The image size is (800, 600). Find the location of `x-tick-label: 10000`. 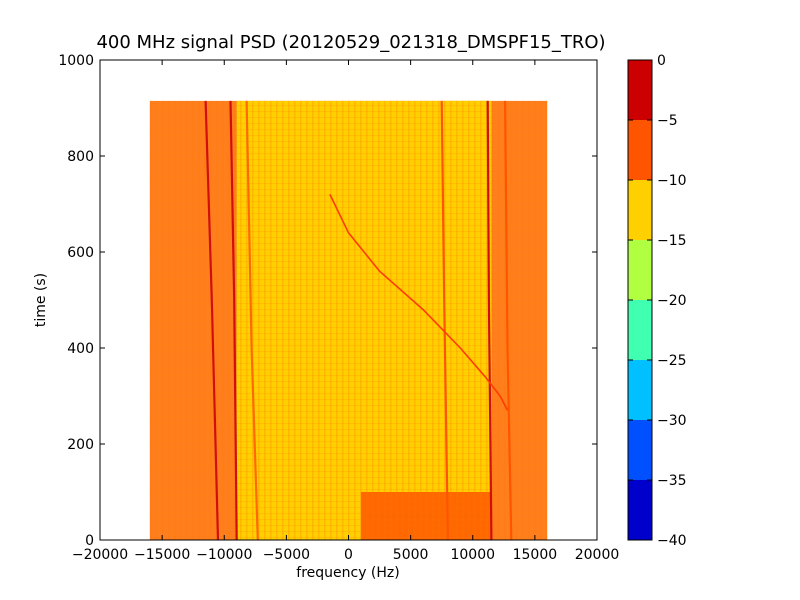

x-tick-label: 10000 is located at coordinates (472, 555).